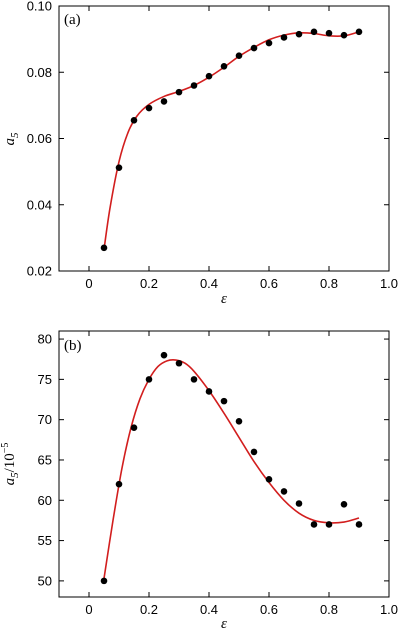  I want to click on panel-a-y-axis-label-sub: 5, so click(15, 135).